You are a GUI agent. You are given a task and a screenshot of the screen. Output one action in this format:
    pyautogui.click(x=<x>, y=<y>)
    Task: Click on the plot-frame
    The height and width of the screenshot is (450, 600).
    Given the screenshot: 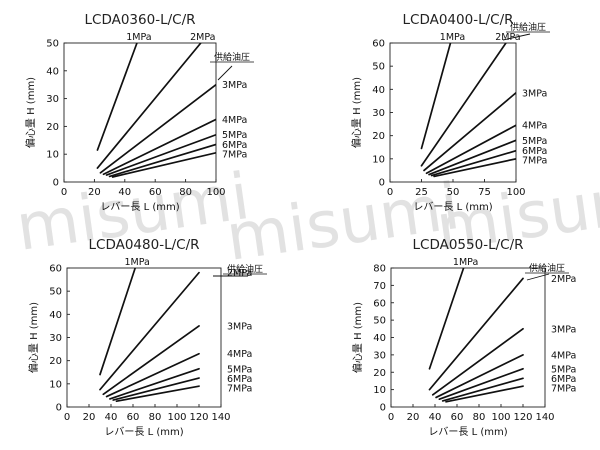 What is the action you would take?
    pyautogui.click(x=453, y=112)
    